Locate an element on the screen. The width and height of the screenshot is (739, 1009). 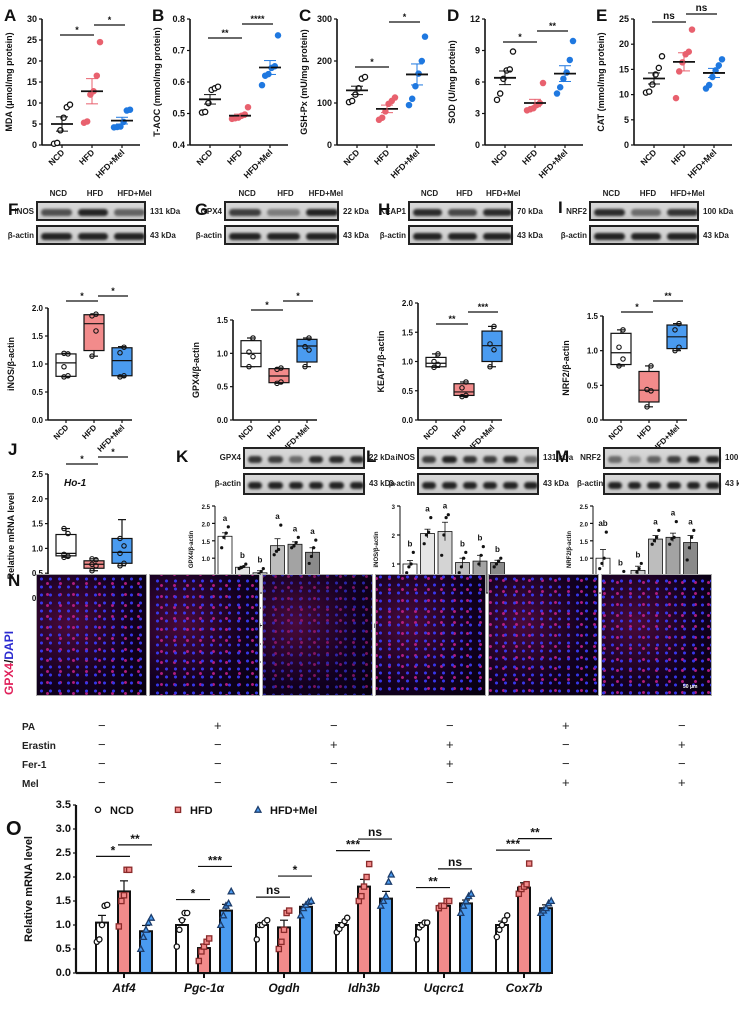
stain-slash: / is located at coordinates (9, 661).